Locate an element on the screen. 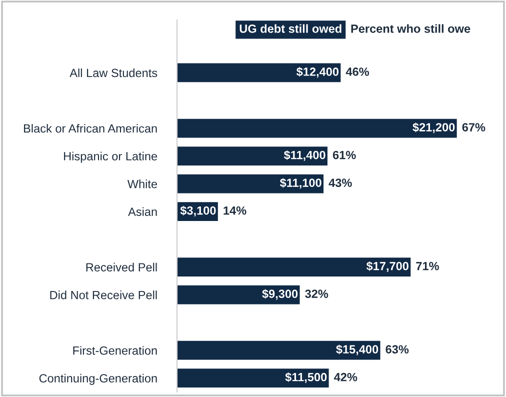  data-label: $3,100 is located at coordinates (198, 211).